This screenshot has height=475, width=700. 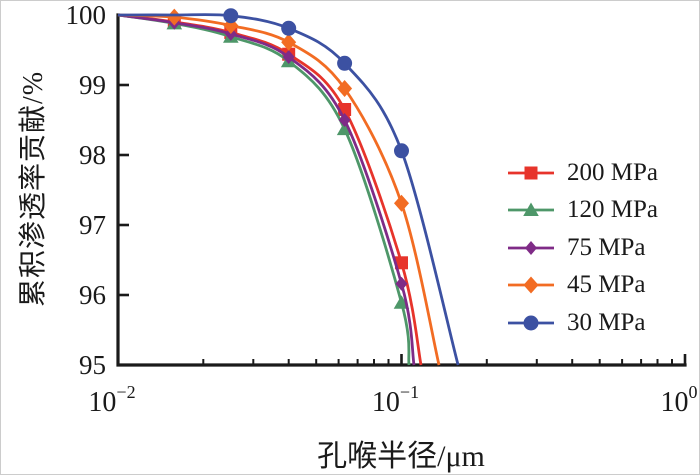 I want to click on y-tick-label: 95, so click(x=92, y=365).